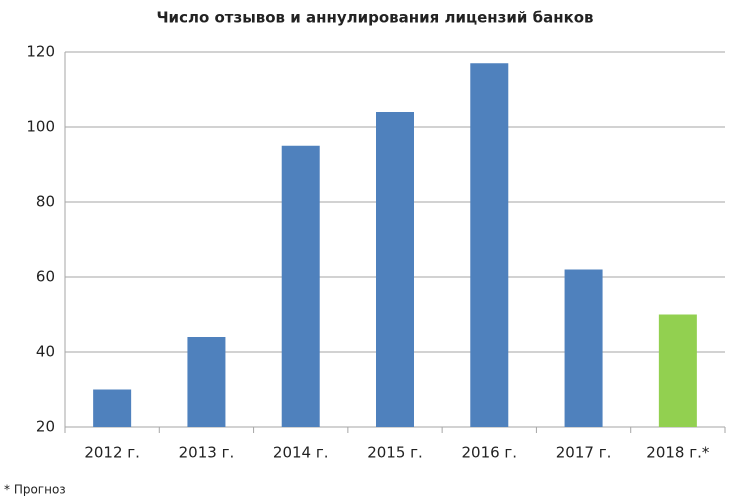 The width and height of the screenshot is (750, 503). Describe the element at coordinates (207, 453) in the screenshot. I see `x-tick-label: 2013 г.` at that location.